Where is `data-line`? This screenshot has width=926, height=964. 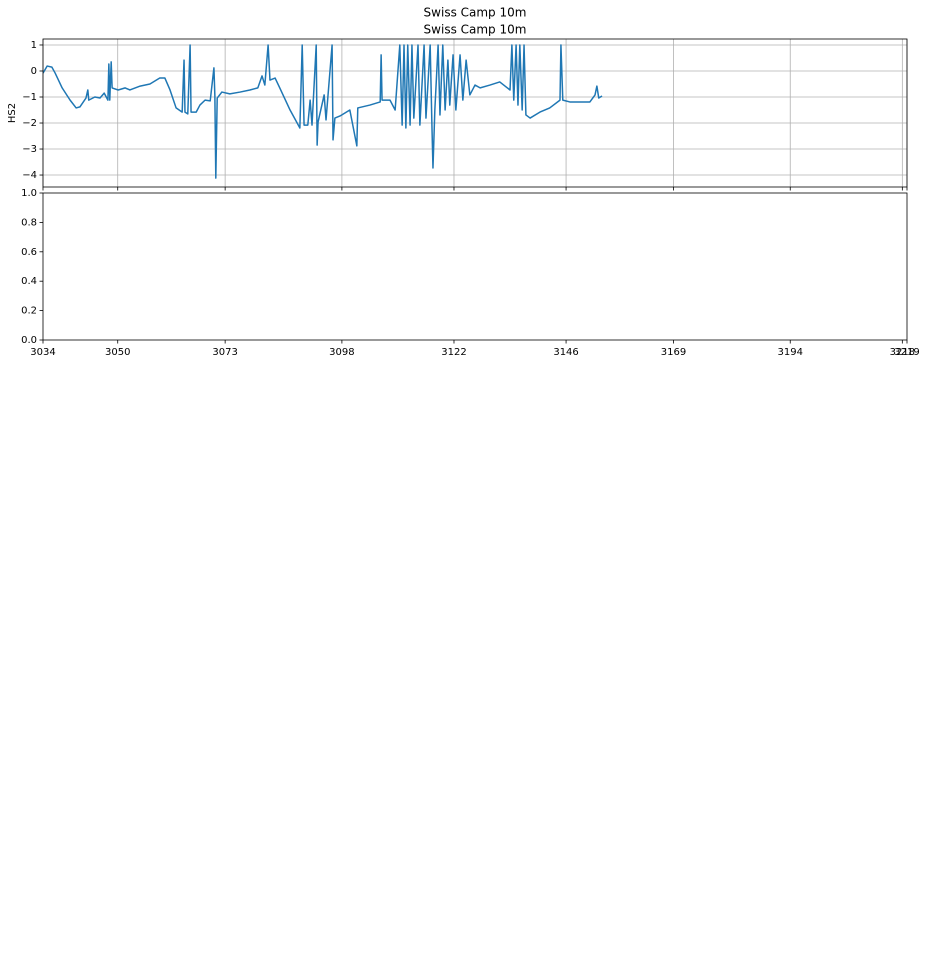
data-line is located at coordinates (323, 111).